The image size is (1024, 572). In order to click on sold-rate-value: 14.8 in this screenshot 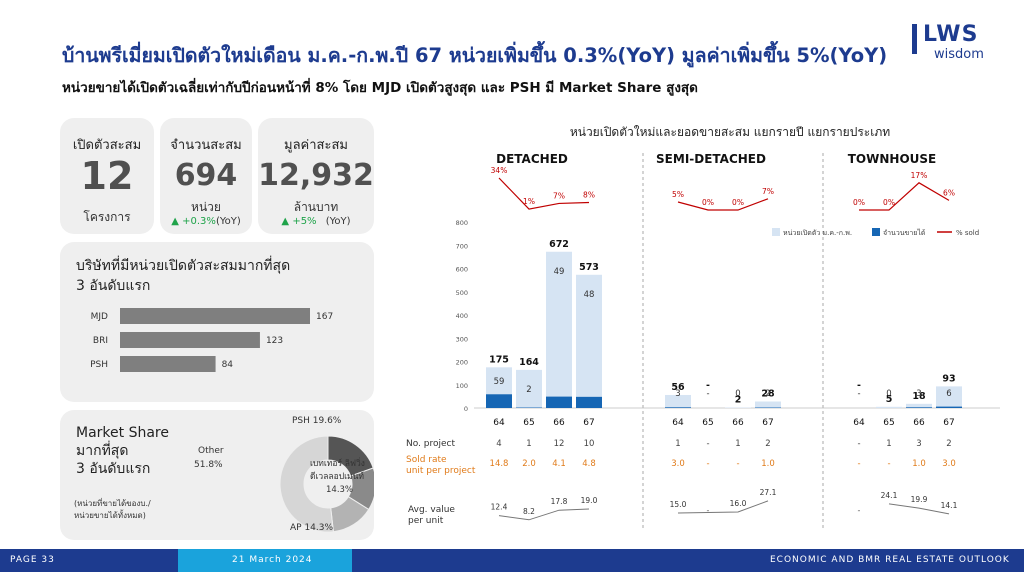, I will do `click(499, 464)`.